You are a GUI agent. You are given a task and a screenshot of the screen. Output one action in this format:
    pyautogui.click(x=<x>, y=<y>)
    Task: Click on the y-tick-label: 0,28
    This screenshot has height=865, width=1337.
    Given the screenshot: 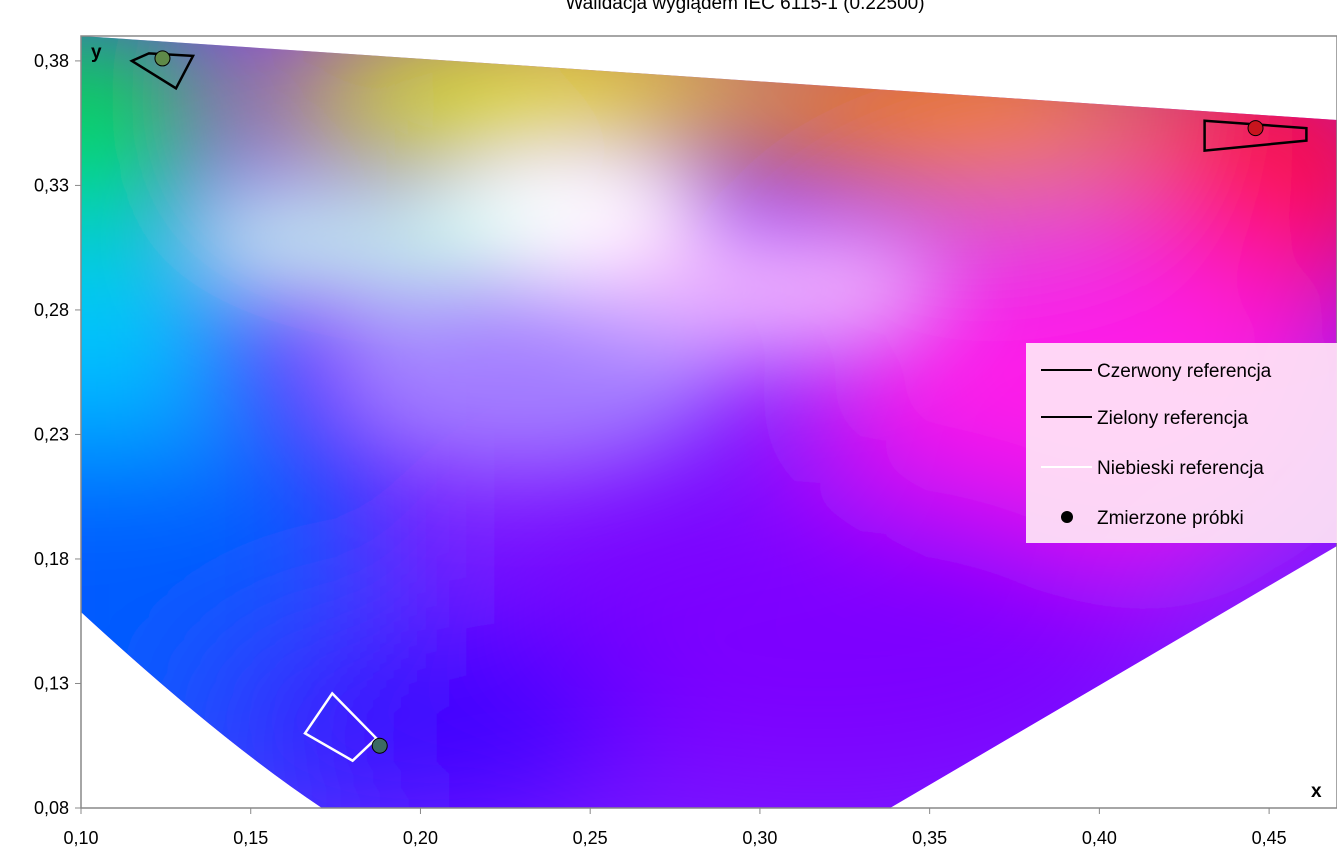 What is the action you would take?
    pyautogui.click(x=51, y=310)
    